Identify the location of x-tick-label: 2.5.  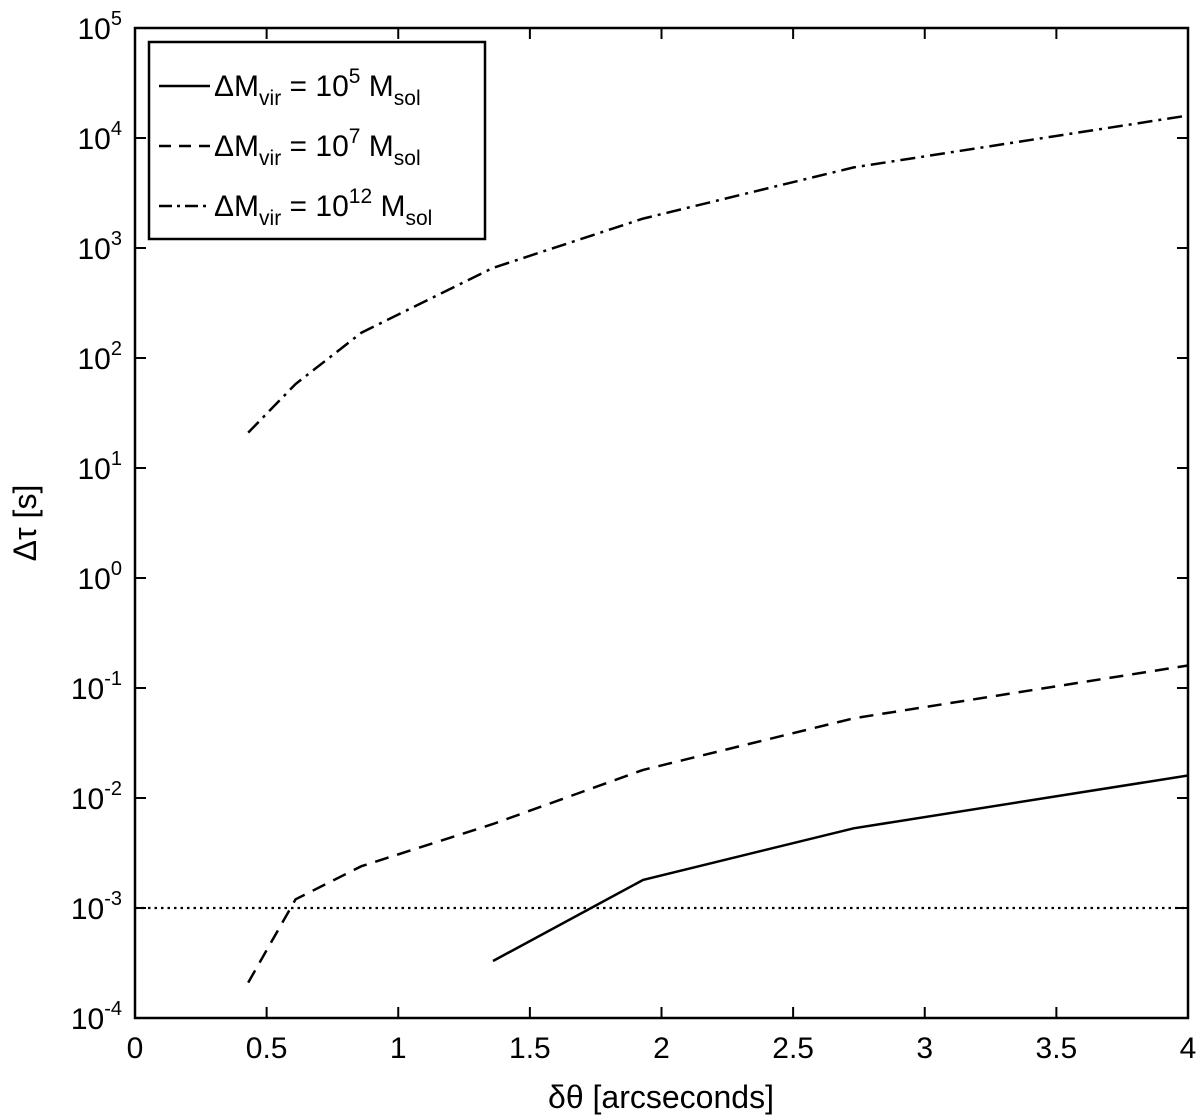
(793, 1048).